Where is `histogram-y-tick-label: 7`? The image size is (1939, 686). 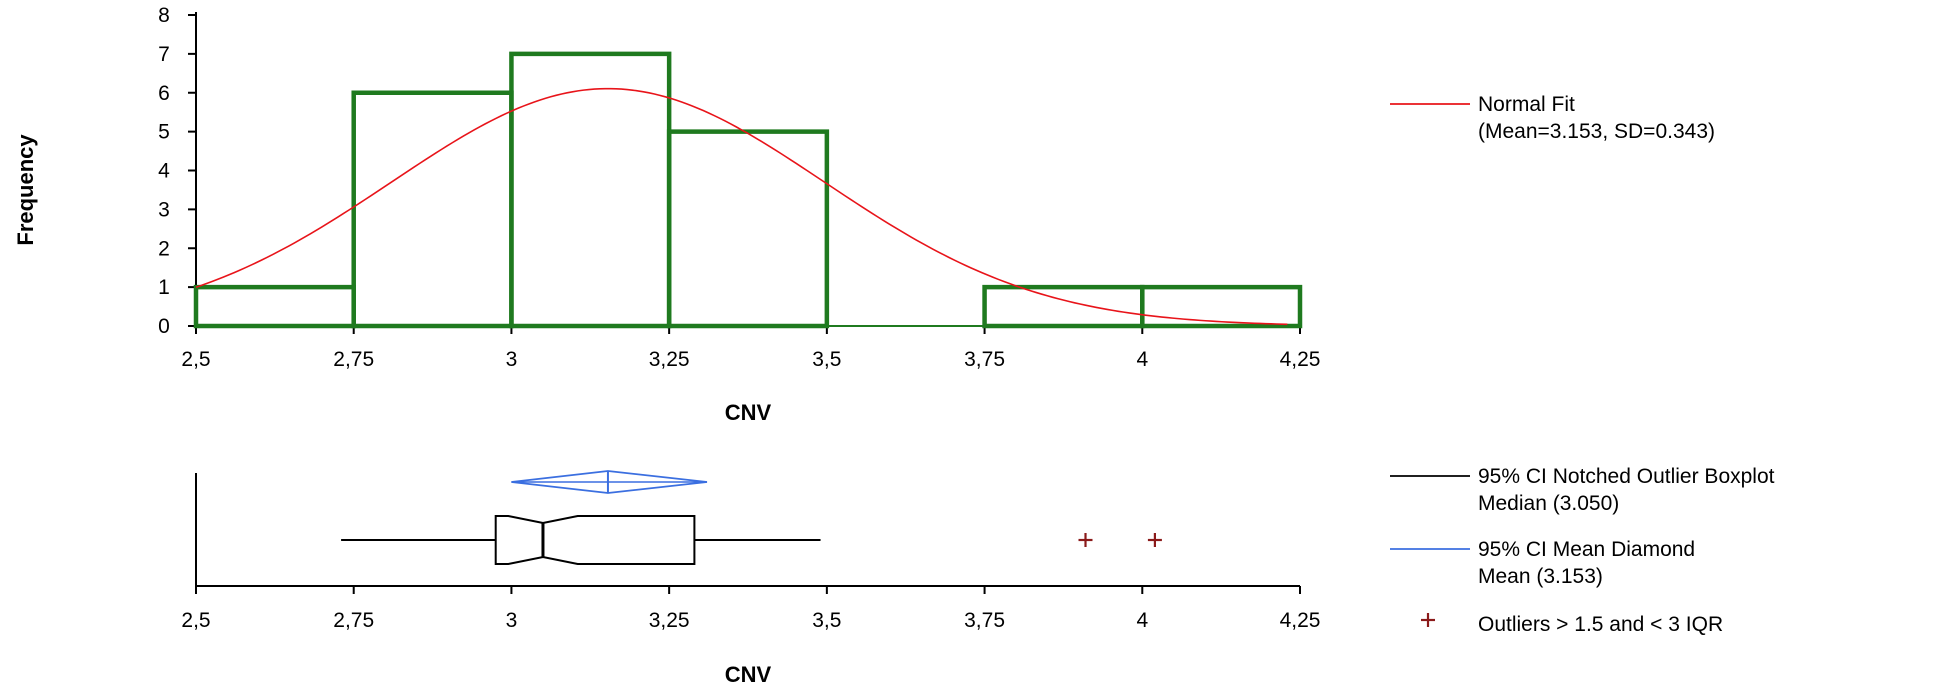
histogram-y-tick-label: 7 is located at coordinates (164, 54).